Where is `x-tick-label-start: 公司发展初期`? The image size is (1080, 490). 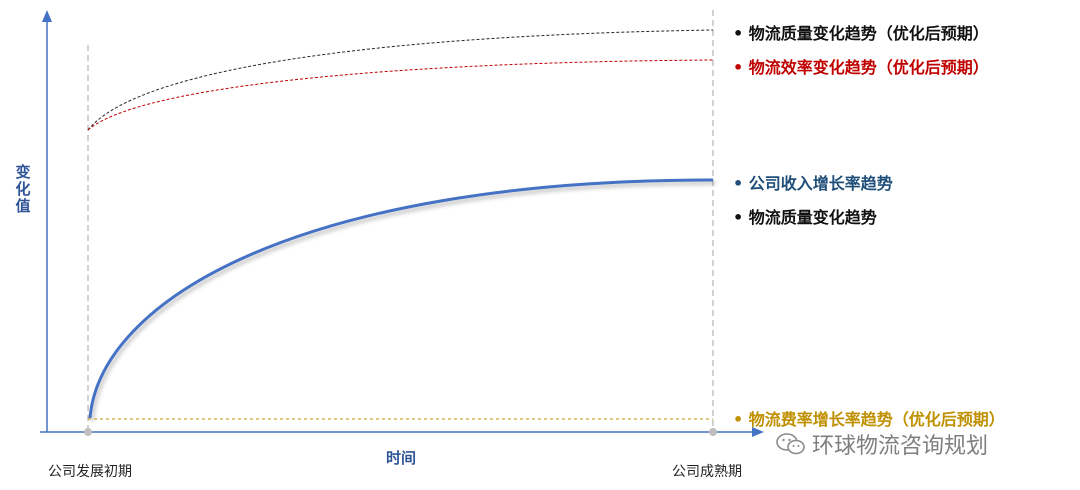 x-tick-label-start: 公司发展初期 is located at coordinates (90, 472).